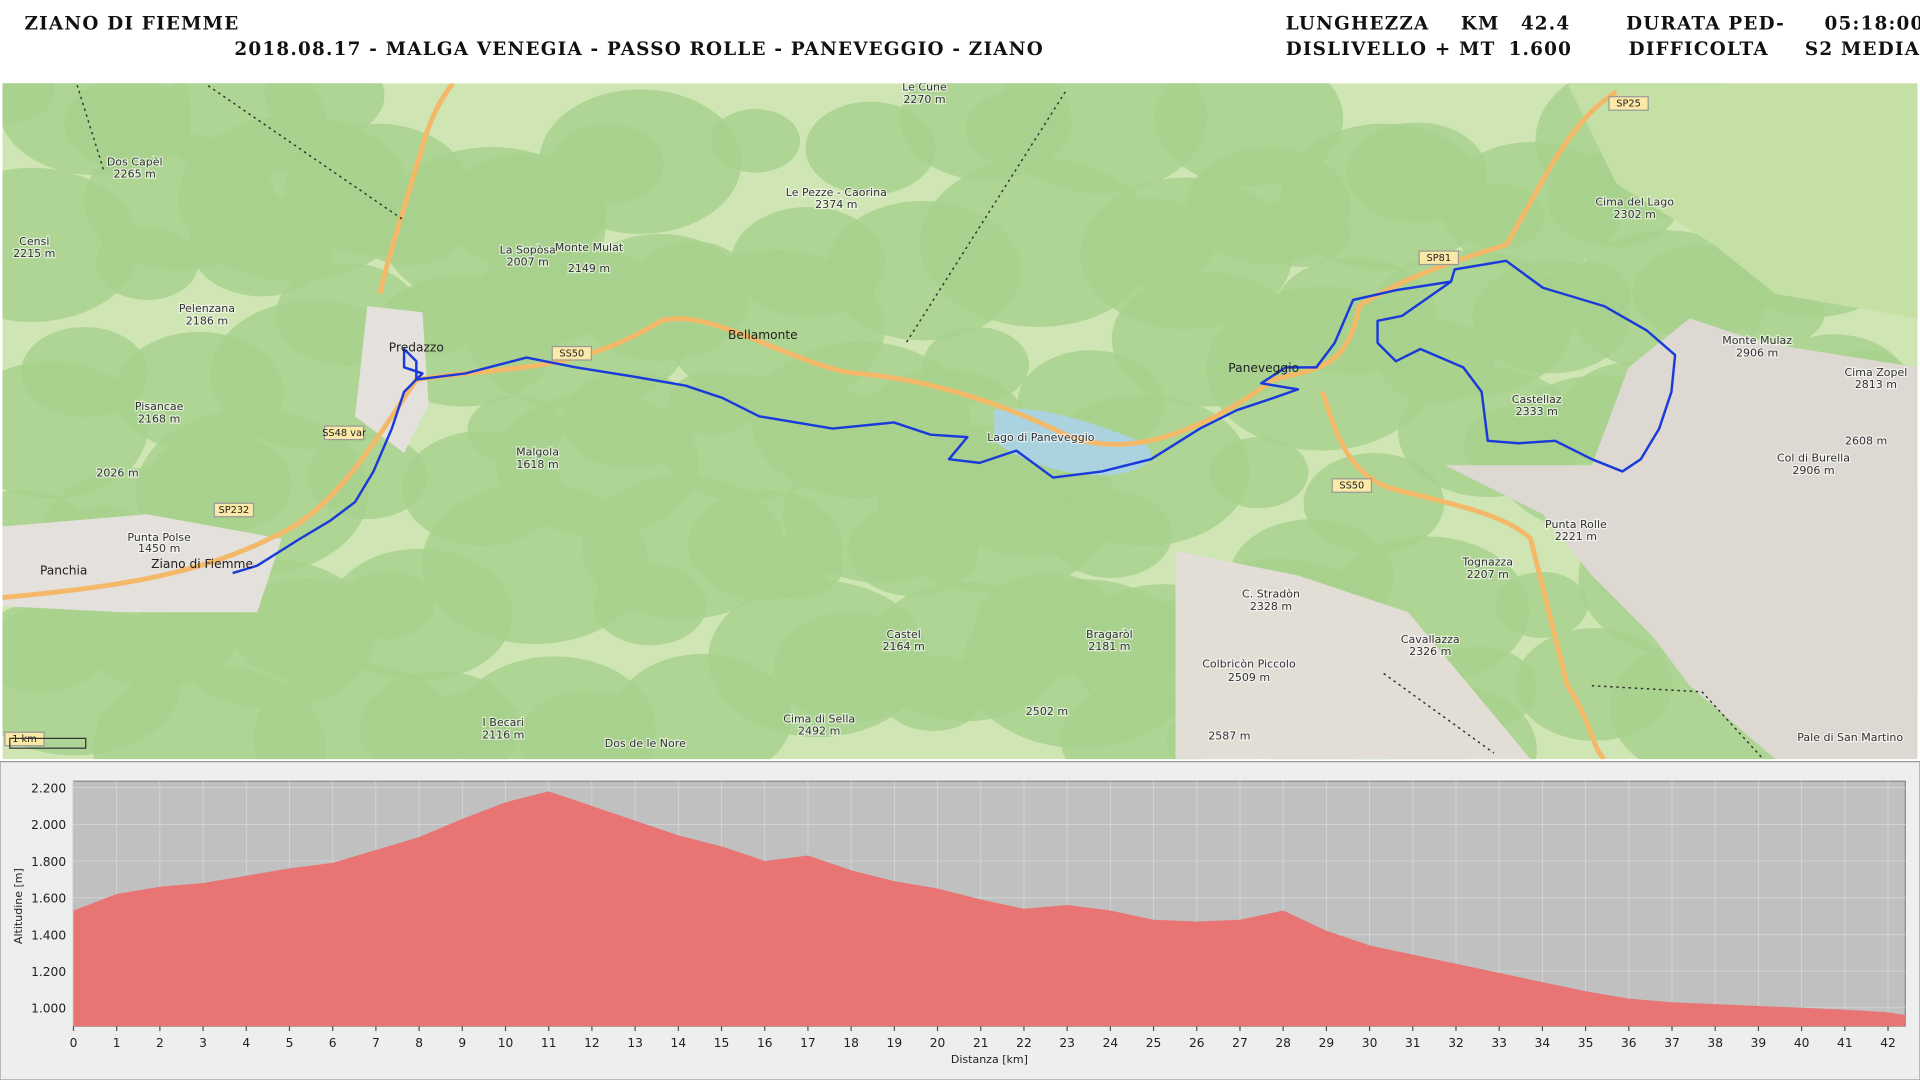 This screenshot has width=1920, height=1080. What do you see at coordinates (1866, 440) in the screenshot?
I see `peak-label: 2608 m` at bounding box center [1866, 440].